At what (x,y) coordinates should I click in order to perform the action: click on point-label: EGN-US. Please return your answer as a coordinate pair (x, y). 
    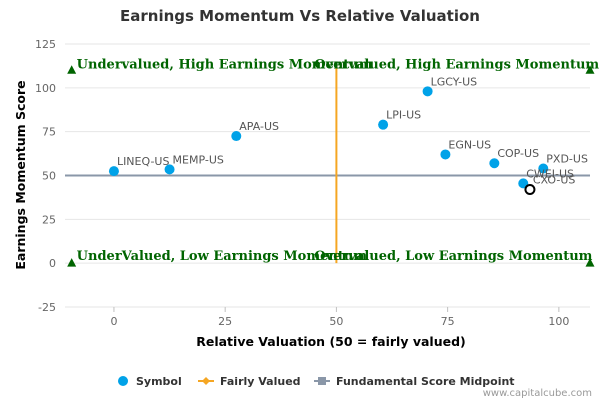
    Looking at the image, I should click on (469, 144).